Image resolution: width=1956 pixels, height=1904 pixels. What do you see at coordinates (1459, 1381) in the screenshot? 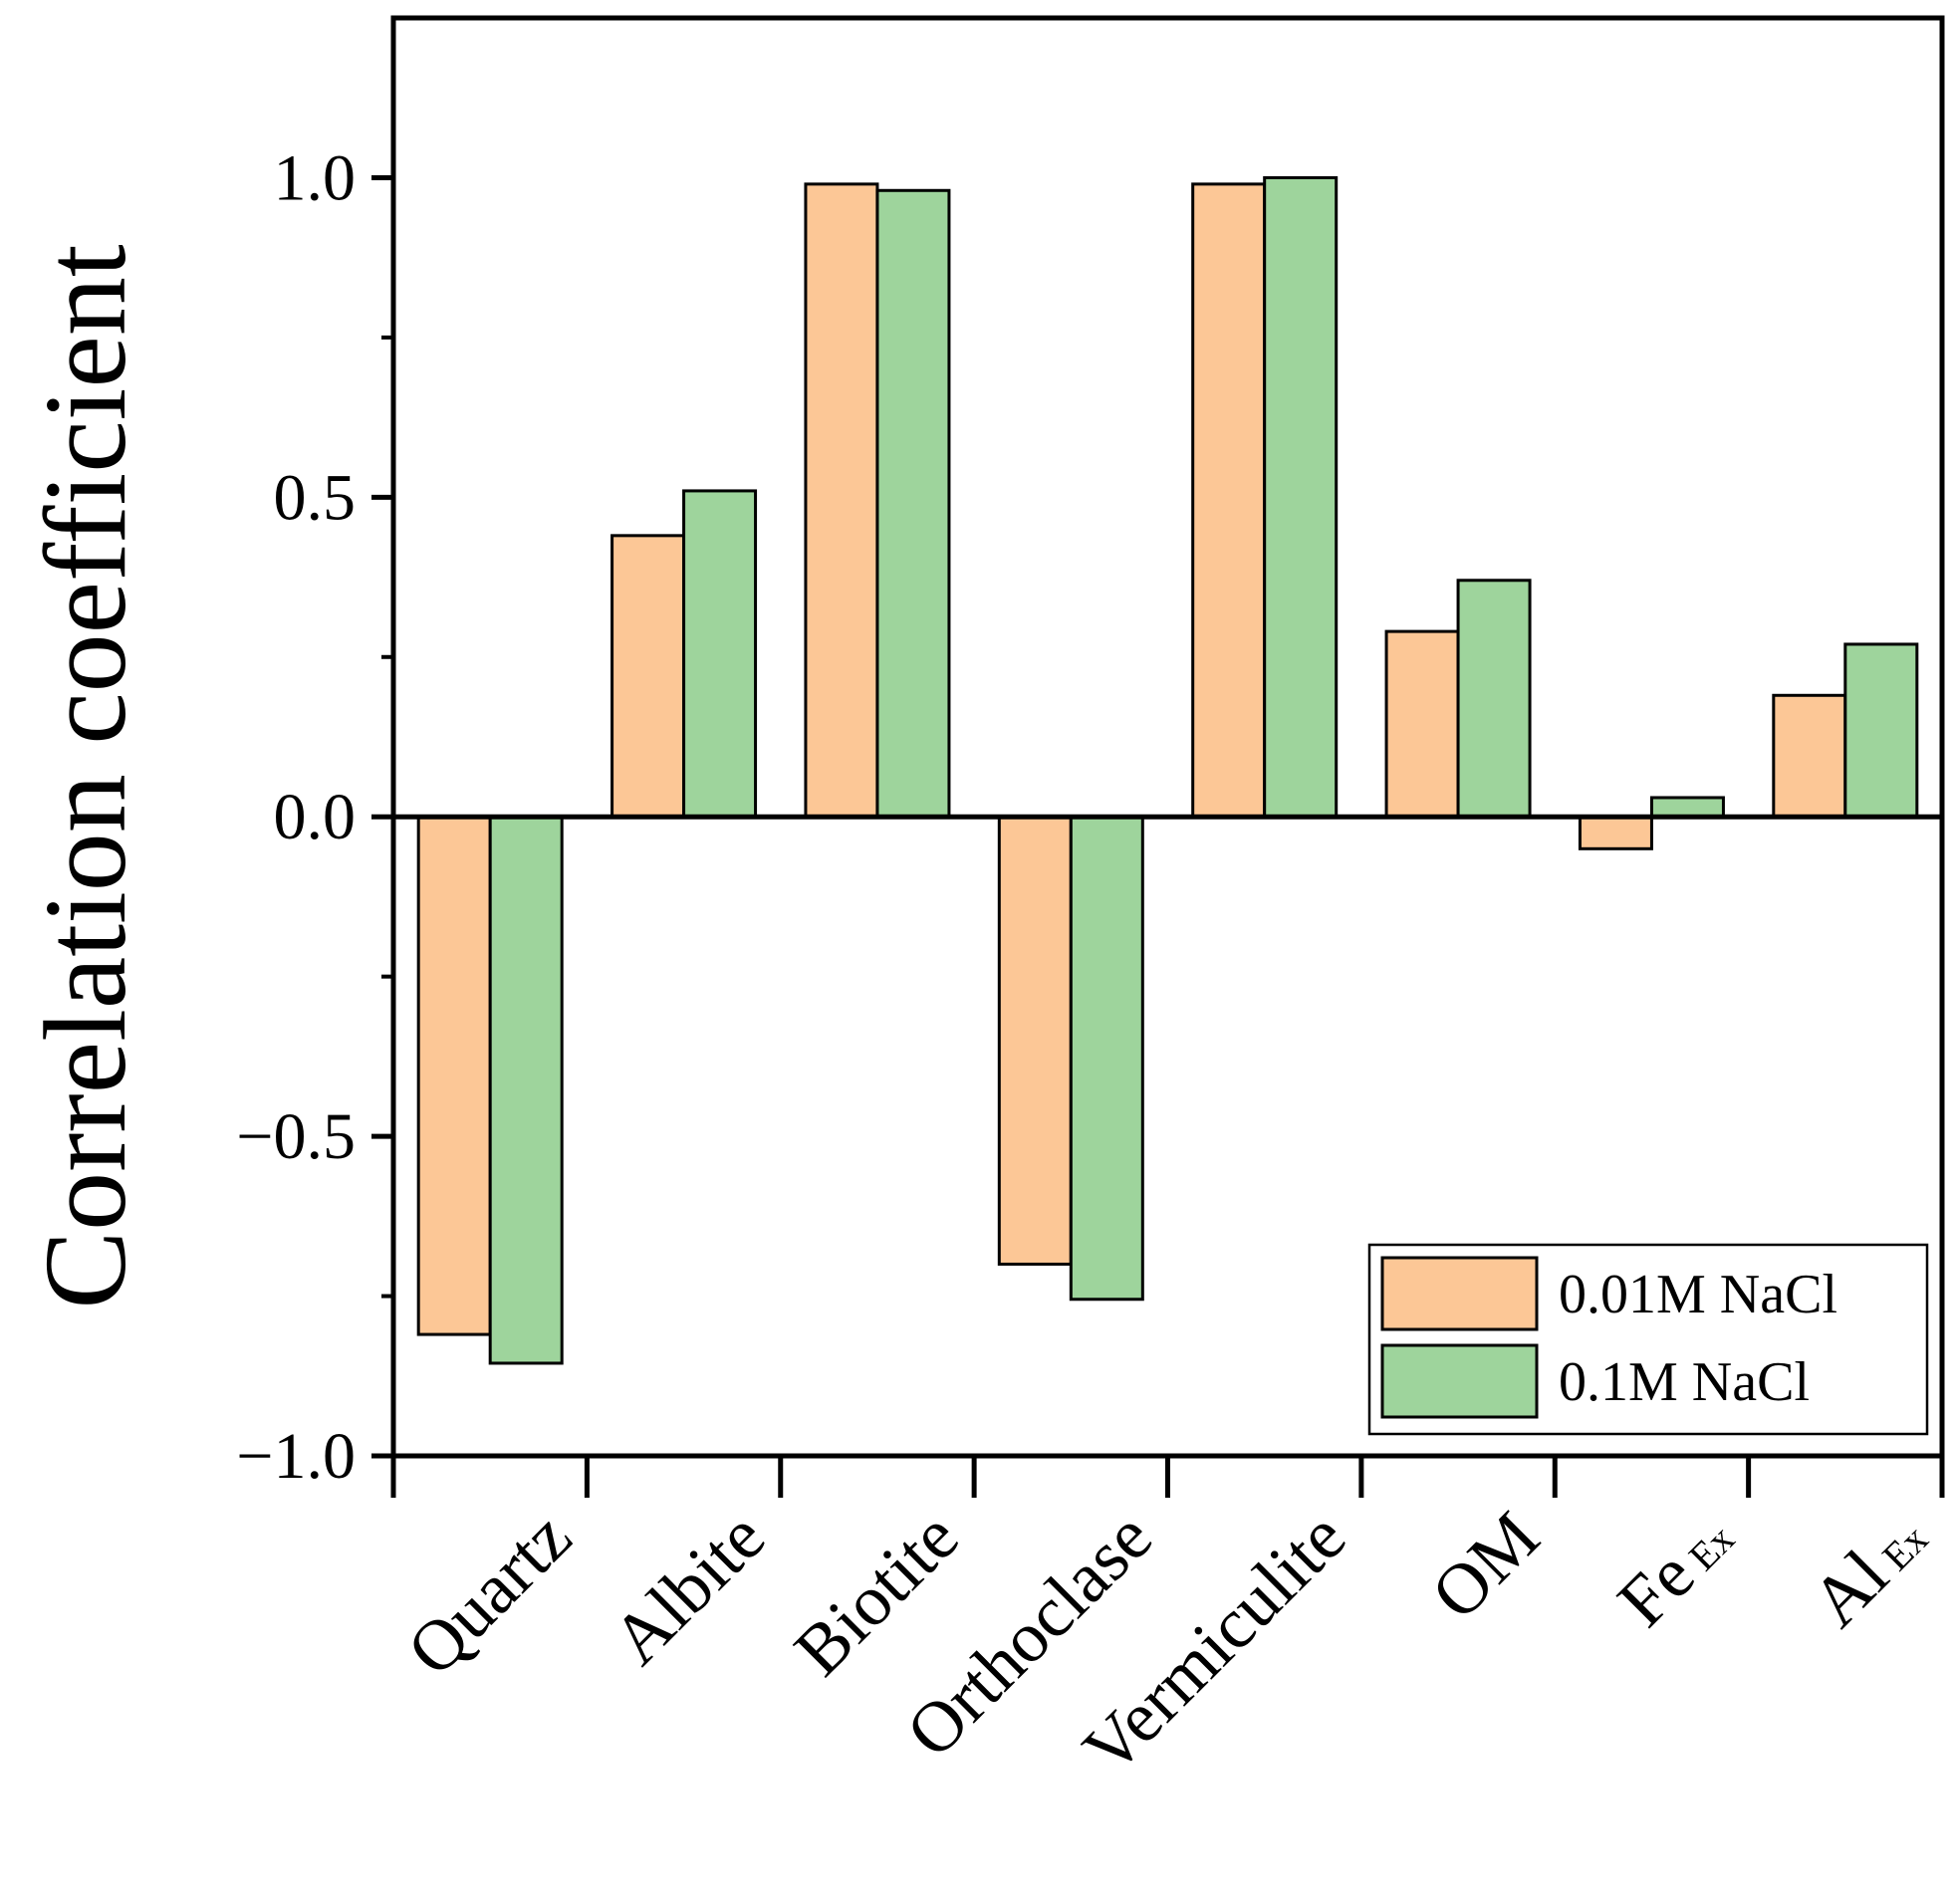
I see `legend-swatch-0.1m-nacl` at bounding box center [1459, 1381].